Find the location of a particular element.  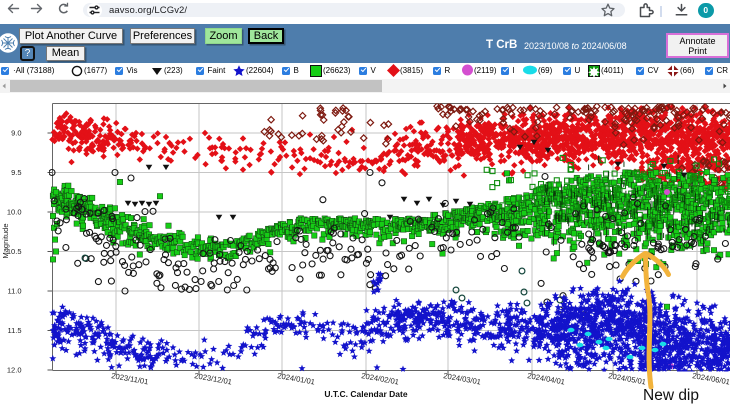

svg-text: 11.5 is located at coordinates (14, 330).